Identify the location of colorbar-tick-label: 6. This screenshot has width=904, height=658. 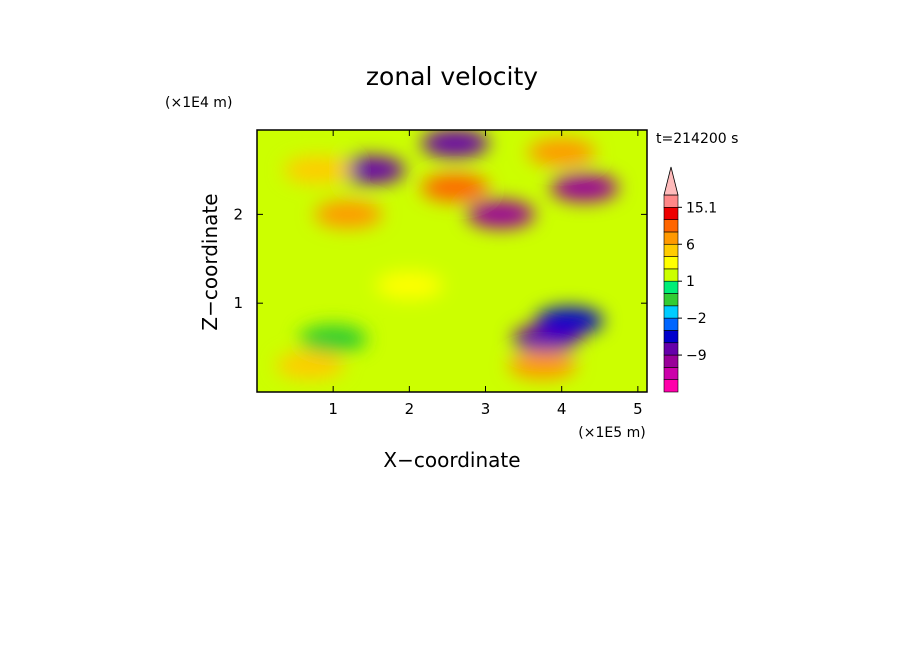
(690, 245).